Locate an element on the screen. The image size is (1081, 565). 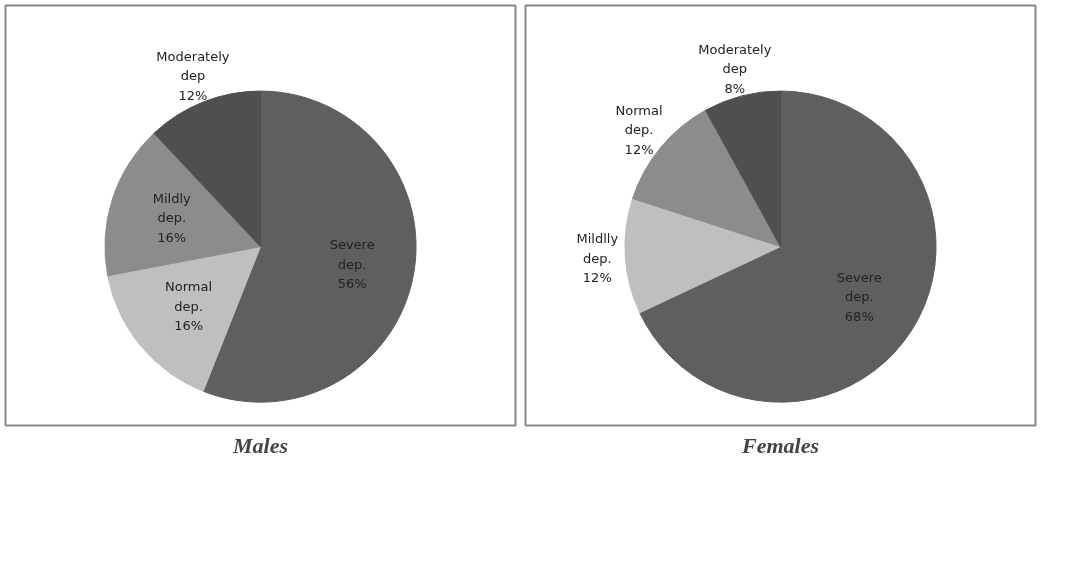
slice-label: Mildlly dep. is located at coordinates (597, 248).